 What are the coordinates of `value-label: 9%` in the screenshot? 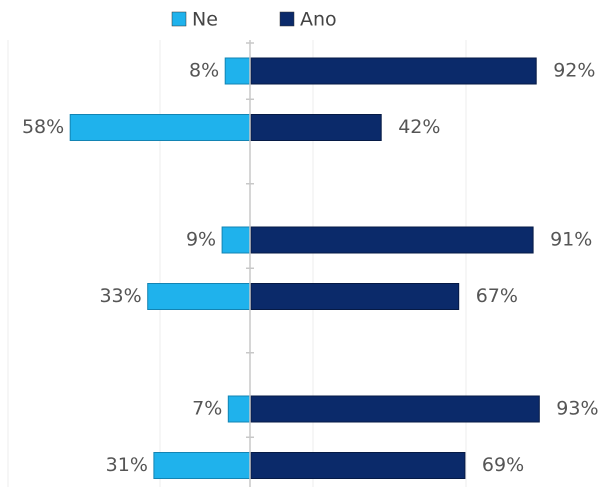 It's located at (201, 240).